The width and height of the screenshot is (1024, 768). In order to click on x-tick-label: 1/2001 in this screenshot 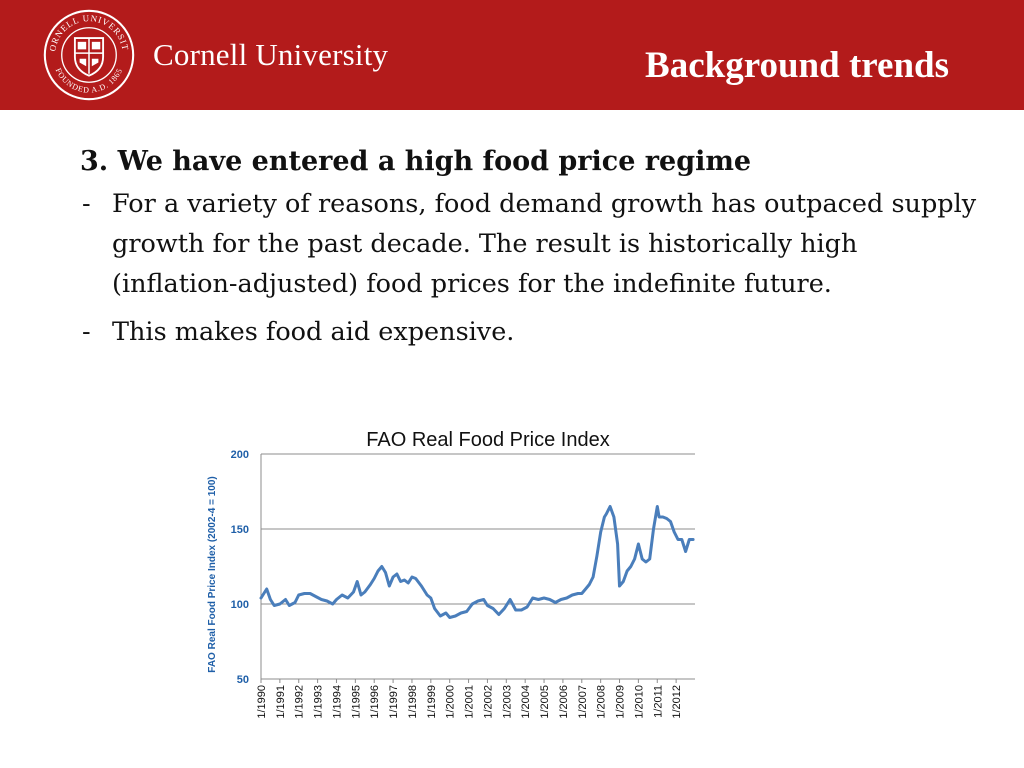, I will do `click(470, 702)`.